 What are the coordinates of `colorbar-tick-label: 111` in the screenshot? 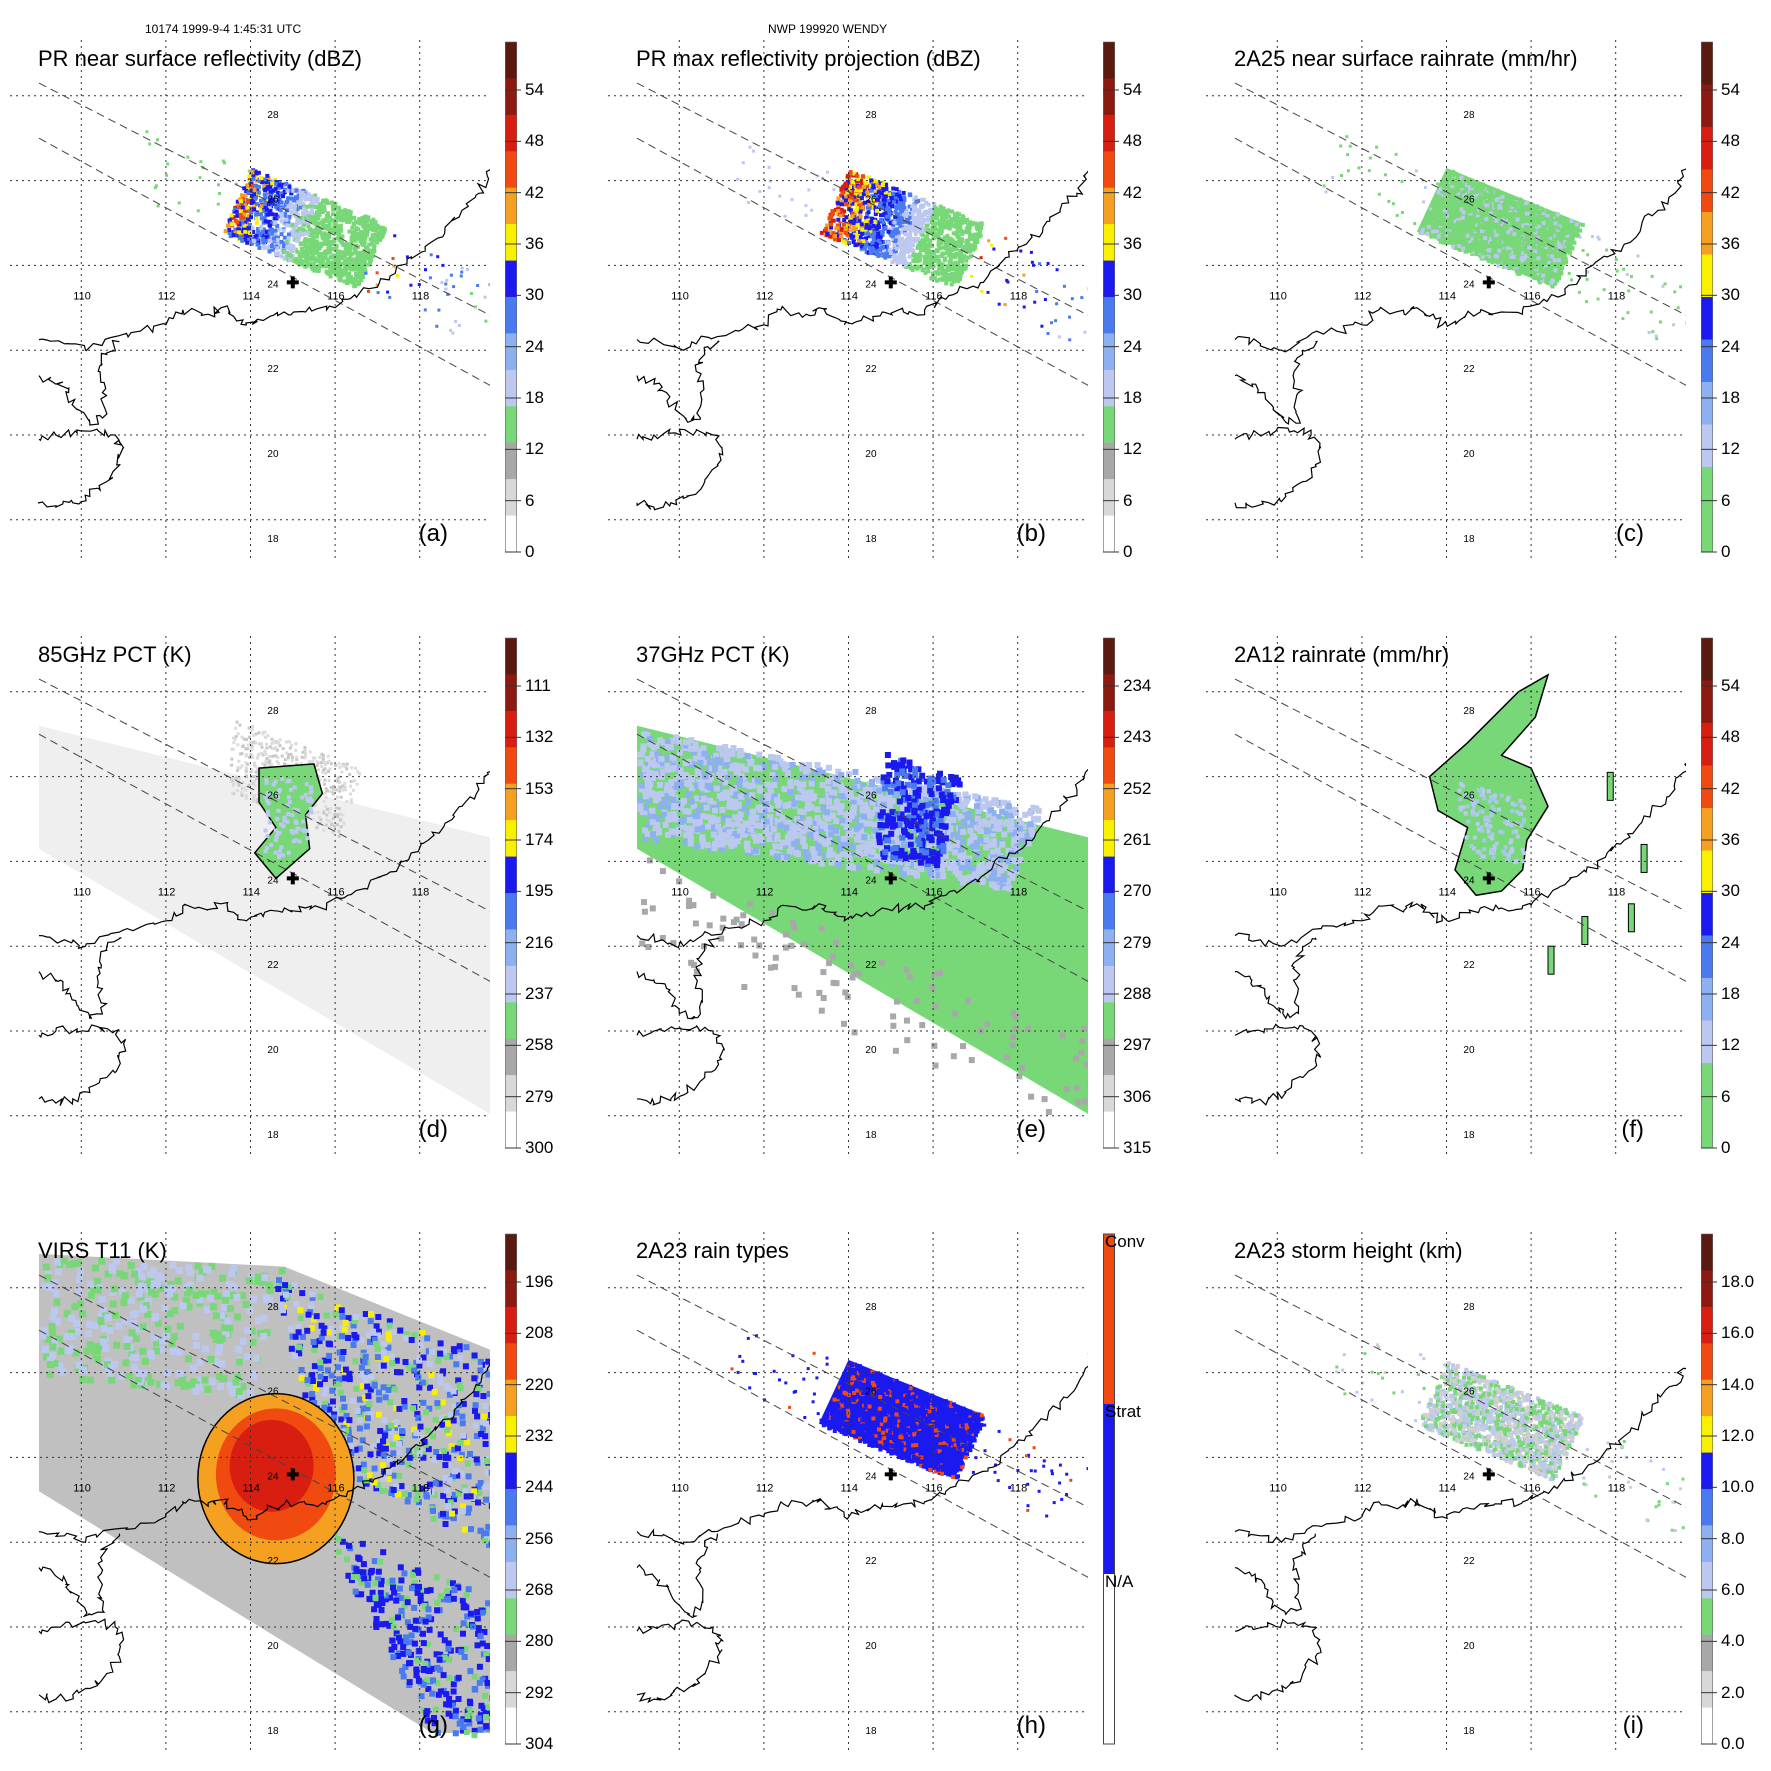 It's located at (538, 685).